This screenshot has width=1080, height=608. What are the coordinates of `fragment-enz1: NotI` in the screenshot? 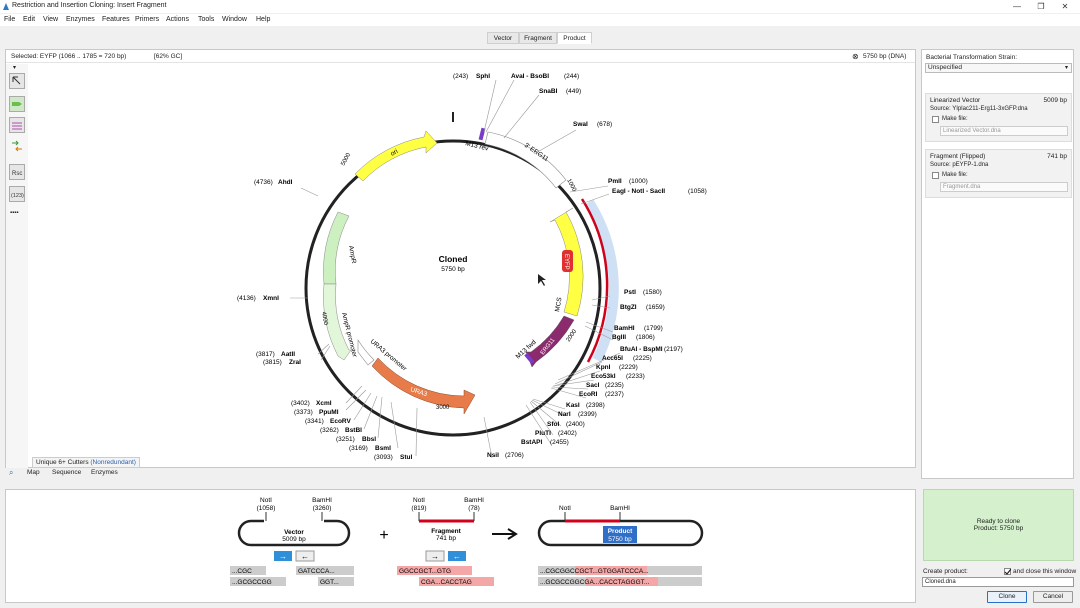 It's located at (419, 500).